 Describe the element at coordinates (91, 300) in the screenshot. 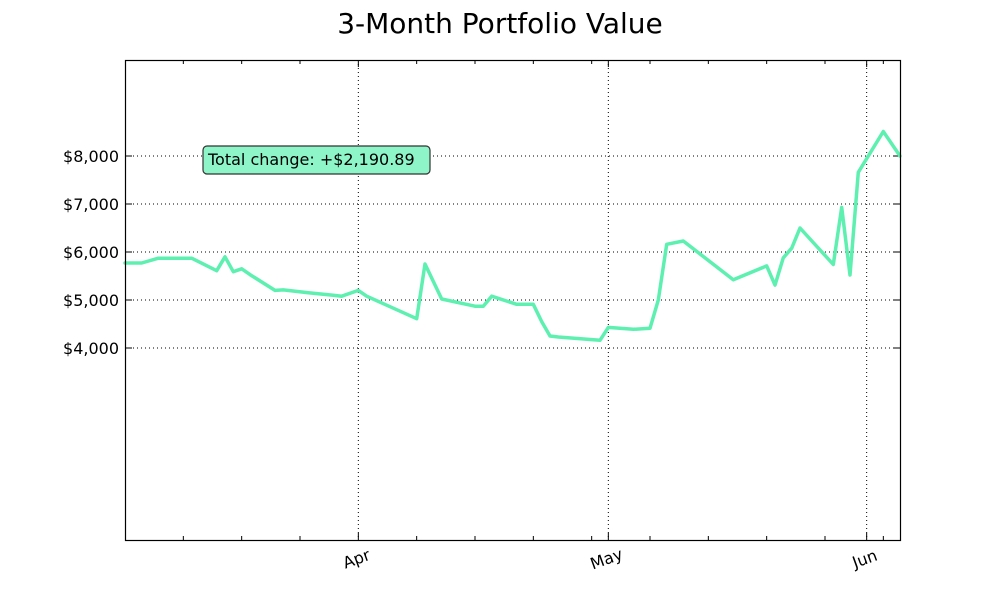

I see `y-tick-label: $5,000` at that location.